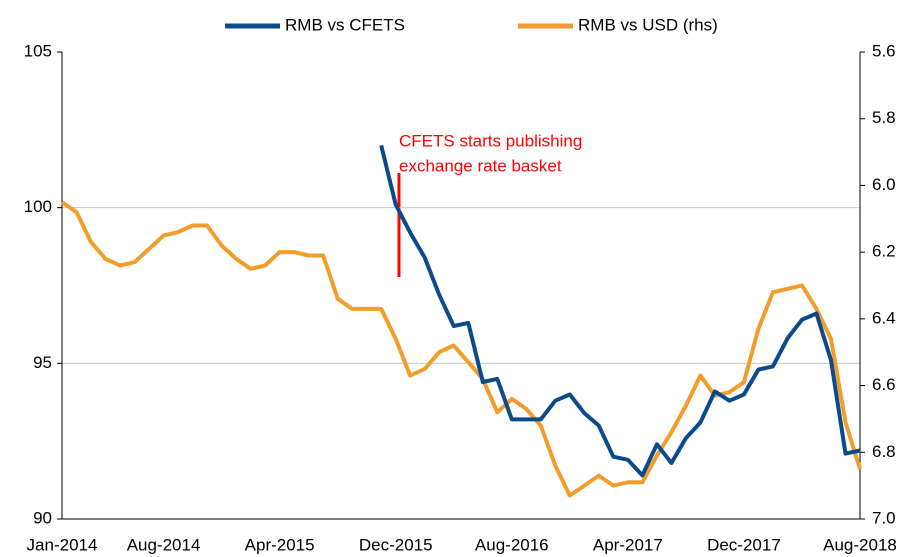 Image resolution: width=913 pixels, height=557 pixels. Describe the element at coordinates (884, 384) in the screenshot. I see `y2-tick-label: 6.6` at that location.